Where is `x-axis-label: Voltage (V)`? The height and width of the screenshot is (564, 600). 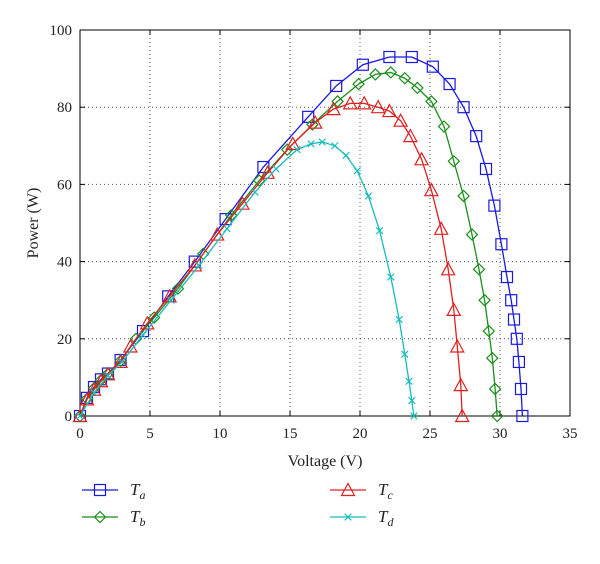
x-axis-label: Voltage (V) is located at coordinates (325, 461).